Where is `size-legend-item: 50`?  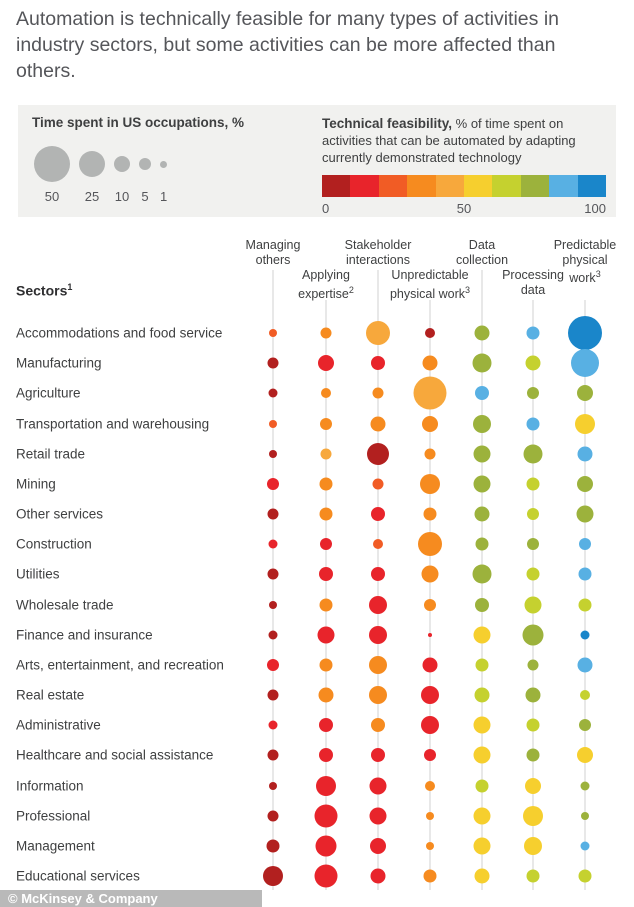
size-legend-item: 50 is located at coordinates (52, 174).